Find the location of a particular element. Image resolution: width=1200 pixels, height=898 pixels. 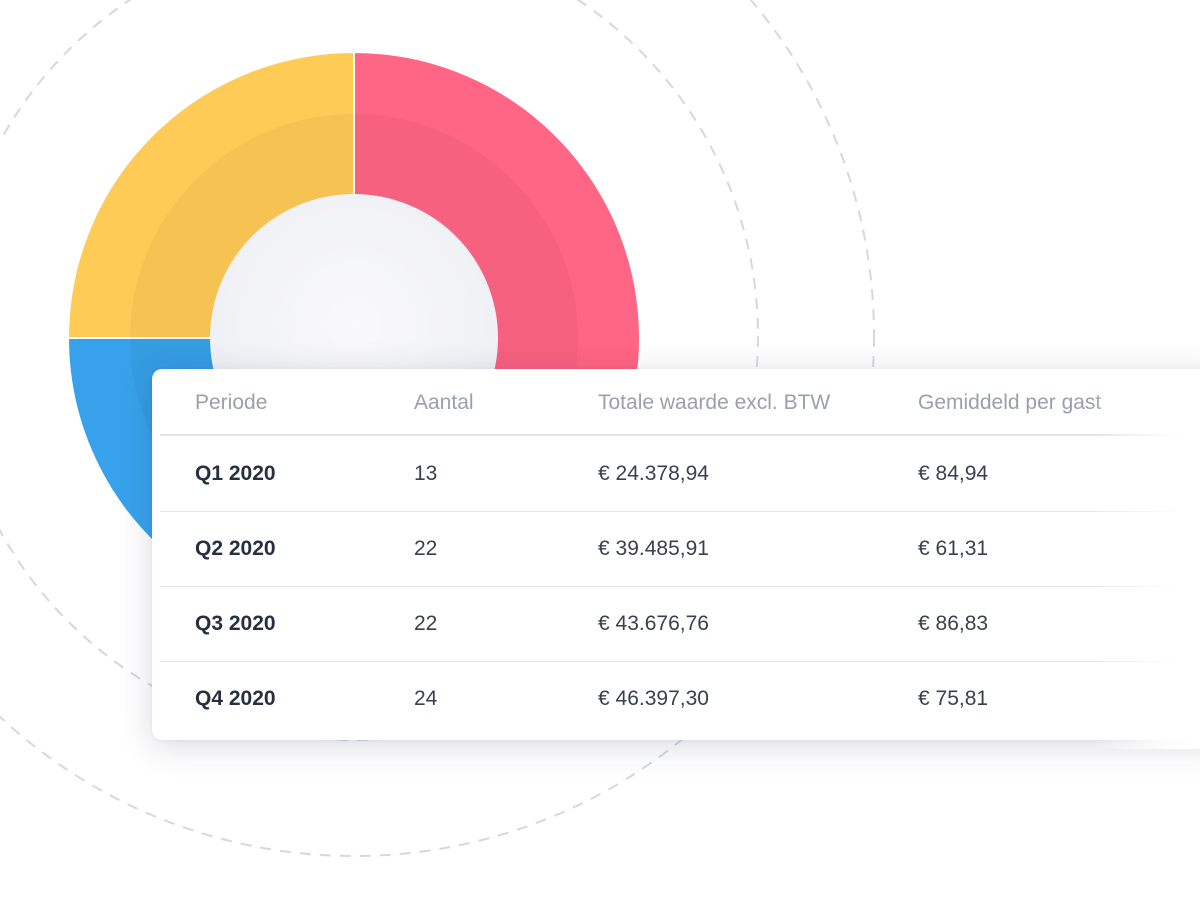

row-count: 24 is located at coordinates (426, 698).